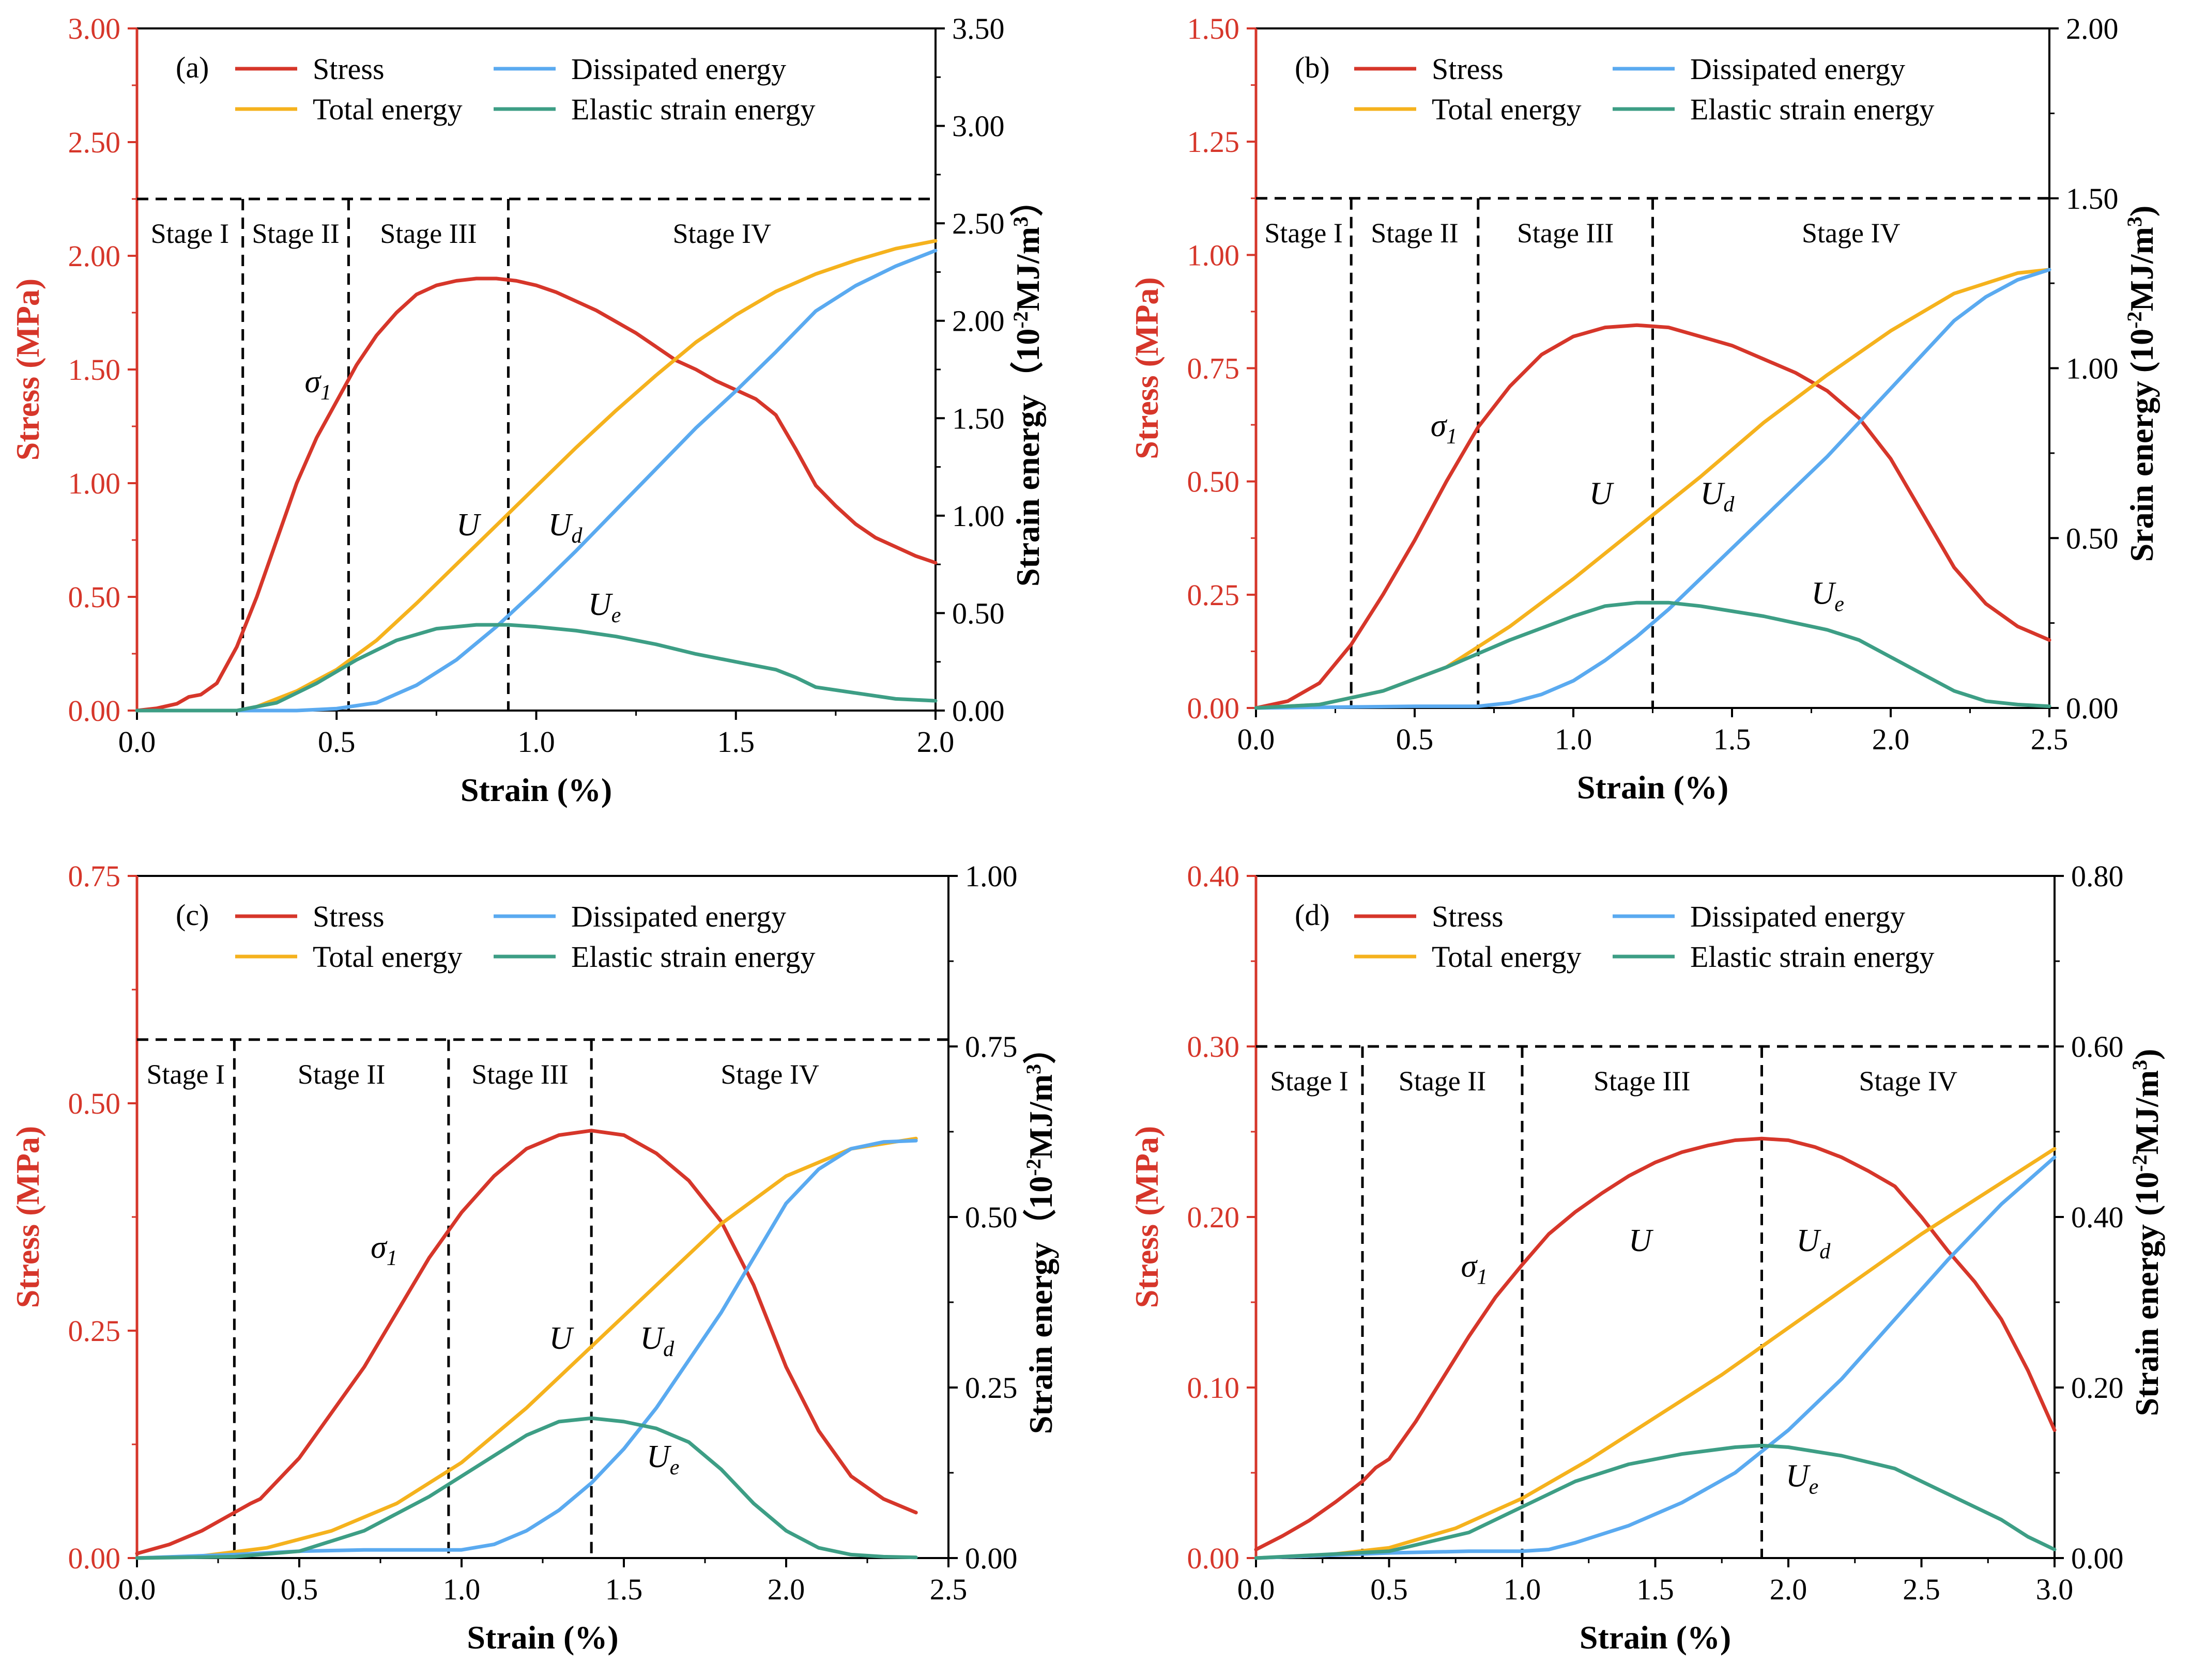 The image size is (2191, 1680). Describe the element at coordinates (991, 1047) in the screenshot. I see `y-right-tick-label: 0.75` at that location.